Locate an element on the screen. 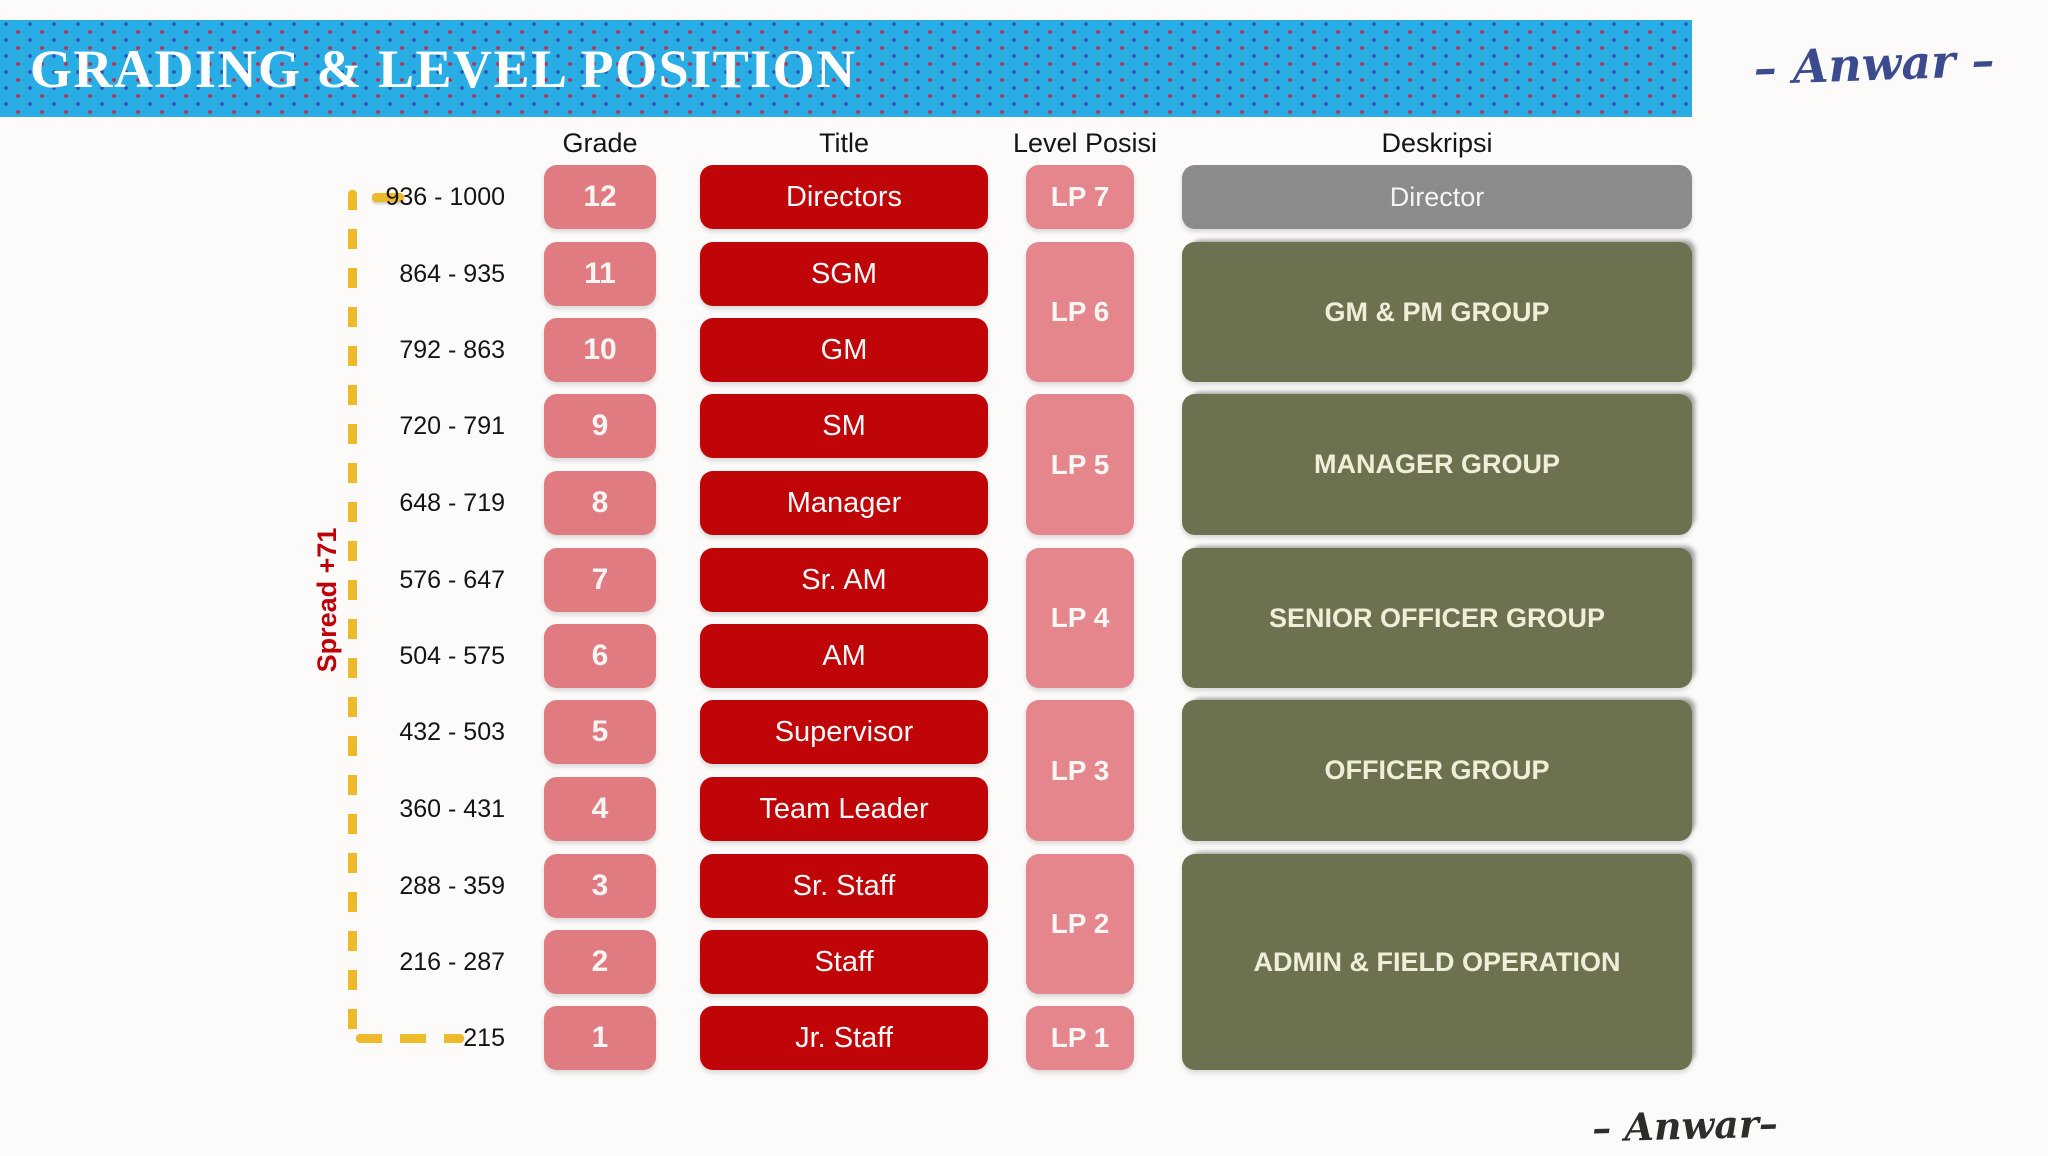  title-box-staff: Staff is located at coordinates (844, 962).